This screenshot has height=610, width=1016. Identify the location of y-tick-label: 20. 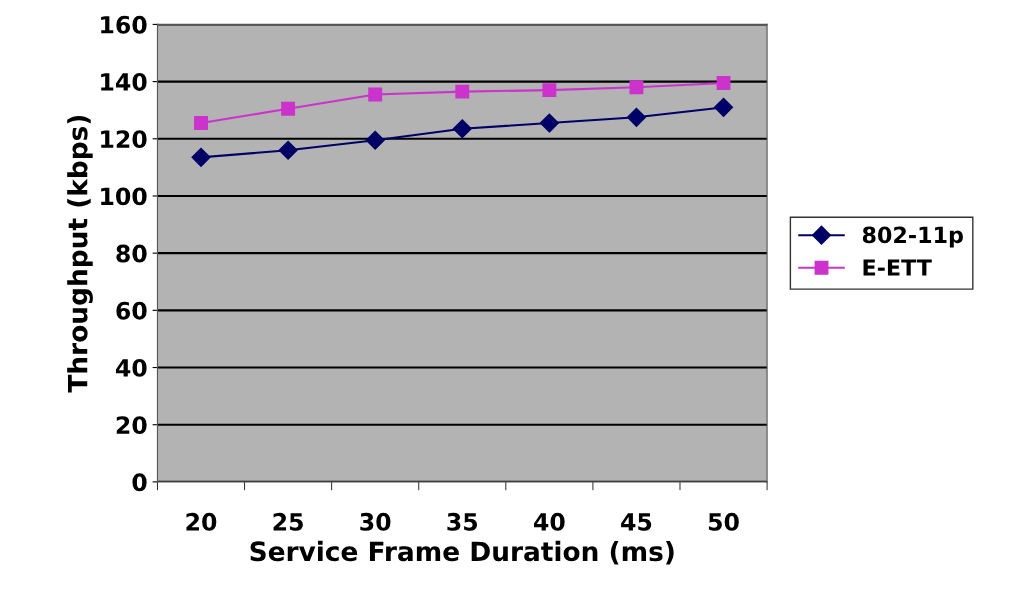
(131, 425).